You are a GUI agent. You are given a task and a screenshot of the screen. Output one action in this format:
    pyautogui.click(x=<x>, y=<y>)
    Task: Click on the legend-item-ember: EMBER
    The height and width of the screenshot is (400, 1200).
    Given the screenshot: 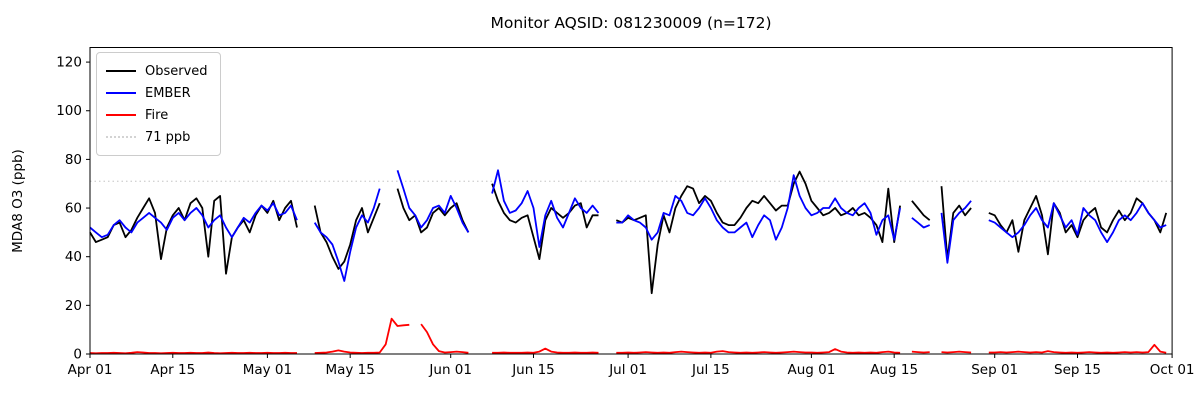 What is the action you would take?
    pyautogui.click(x=157, y=93)
    